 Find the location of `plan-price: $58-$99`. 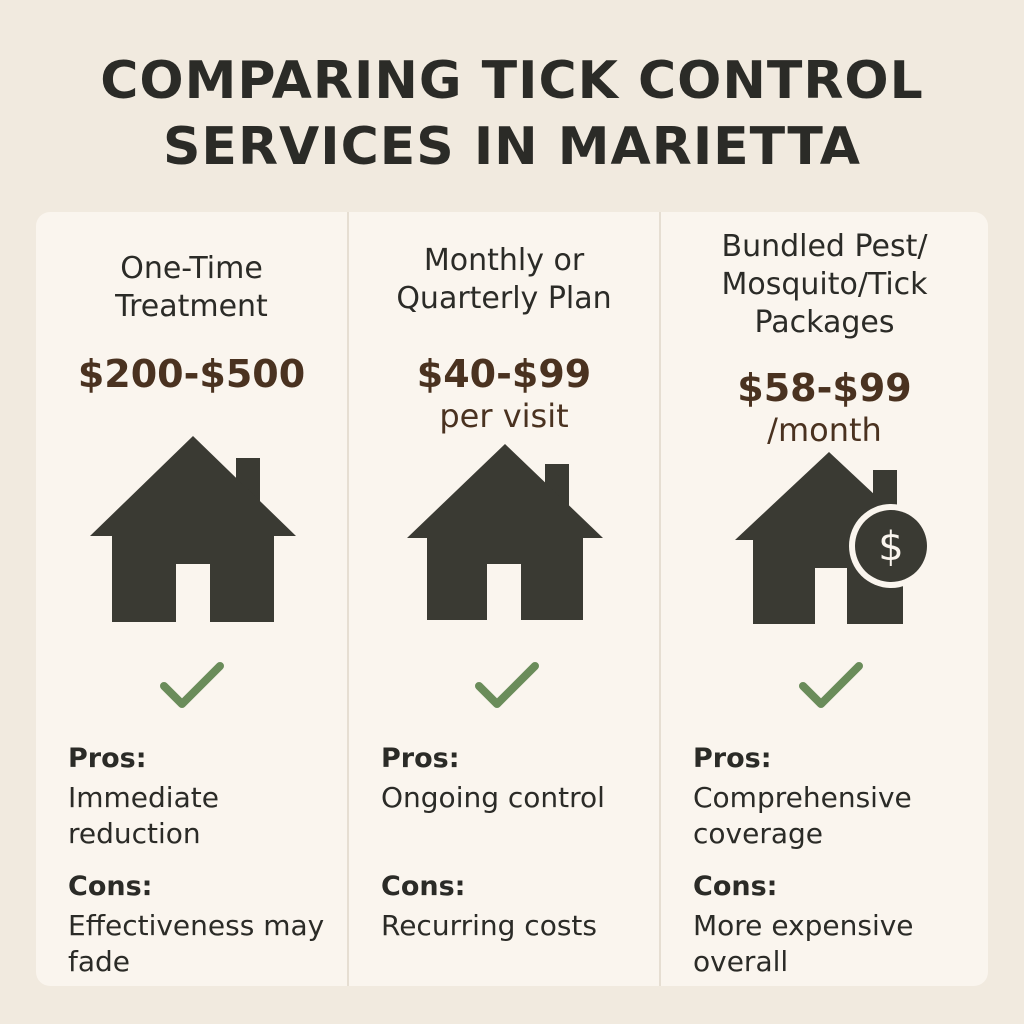

plan-price: $58-$99 is located at coordinates (824, 388).